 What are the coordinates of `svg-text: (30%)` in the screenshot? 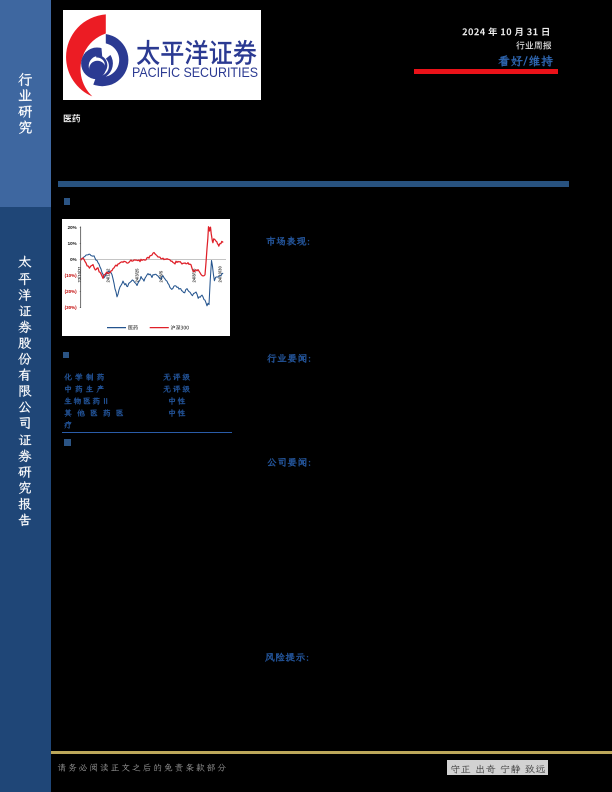 It's located at (71, 307).